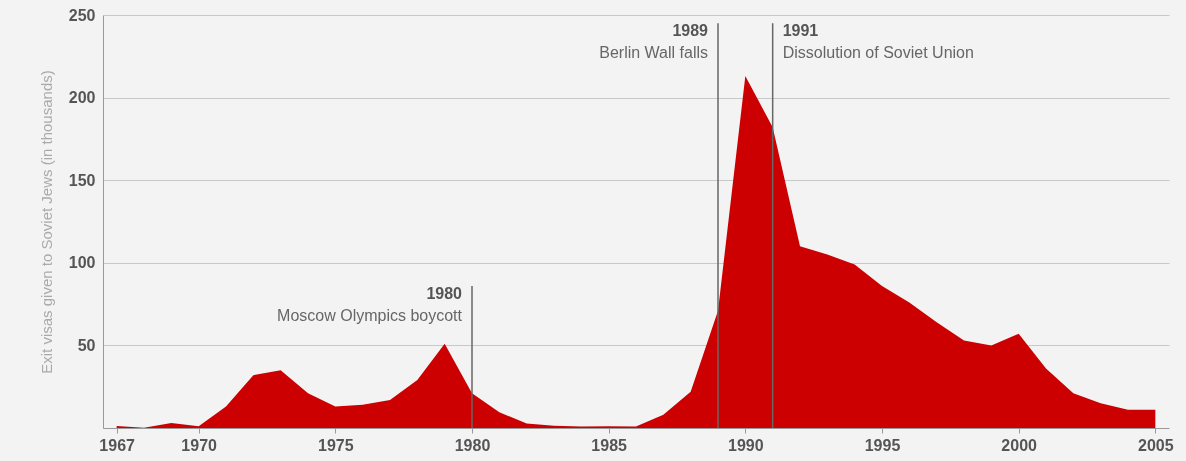  Describe the element at coordinates (746, 445) in the screenshot. I see `x-tick-label: 1990` at that location.